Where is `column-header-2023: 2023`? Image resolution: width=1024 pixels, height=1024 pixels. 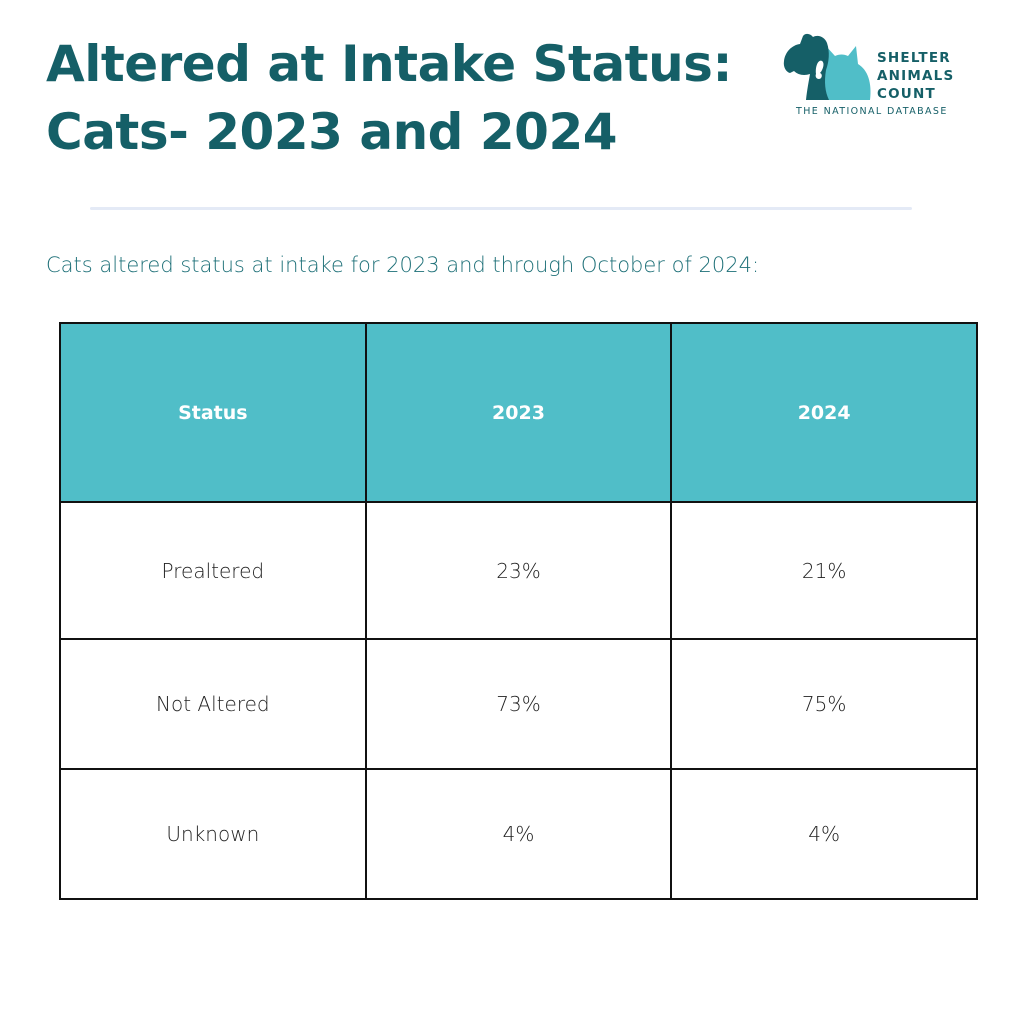 column-header-2023: 2023 is located at coordinates (518, 412).